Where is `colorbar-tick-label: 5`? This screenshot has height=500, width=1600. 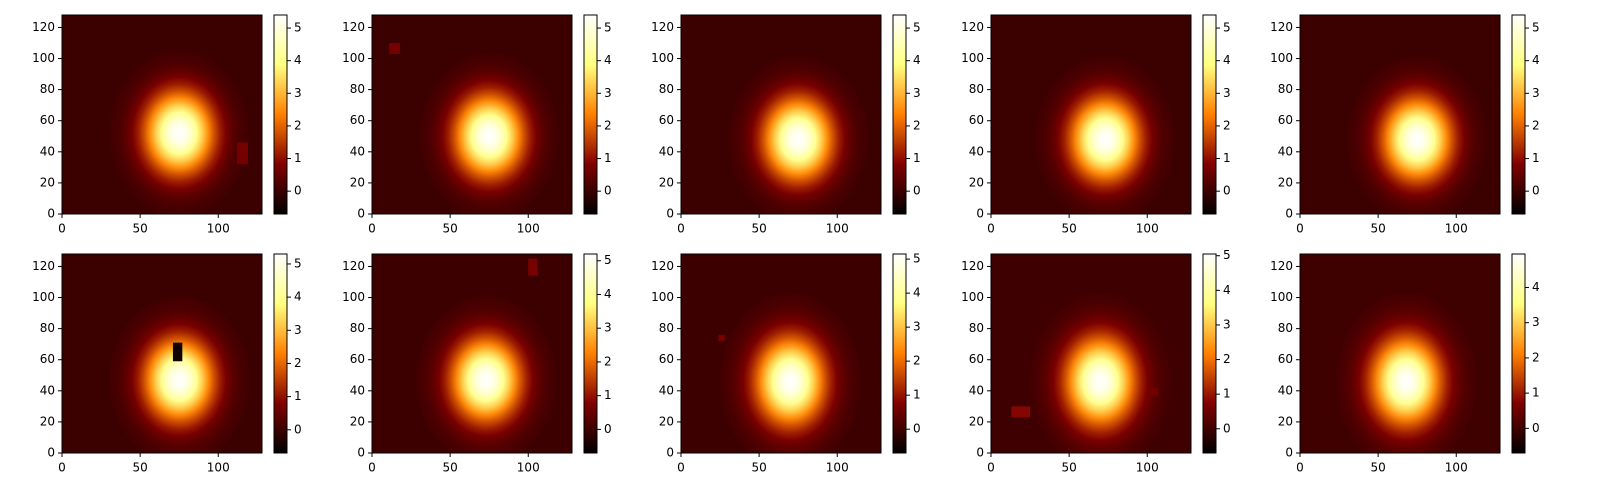 colorbar-tick-label: 5 is located at coordinates (298, 263).